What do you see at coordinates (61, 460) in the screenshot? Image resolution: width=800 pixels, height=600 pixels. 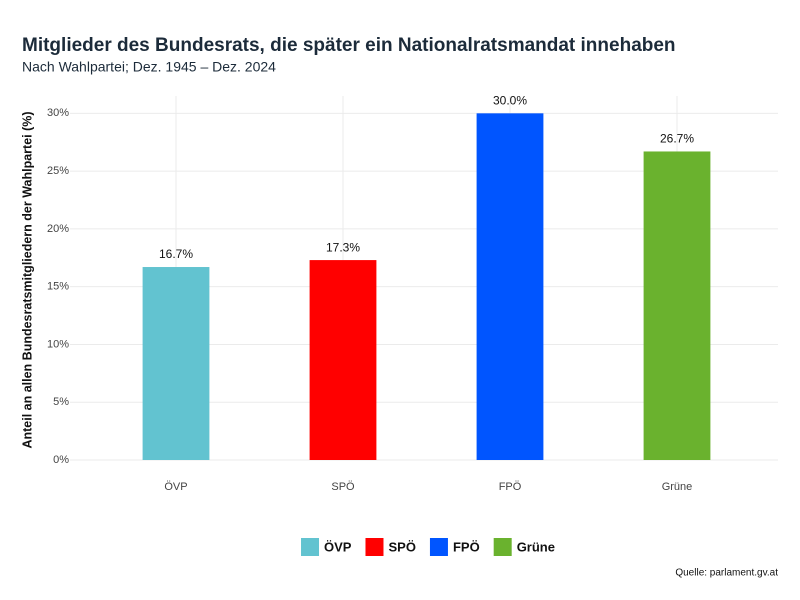 I see `y-tick-label: 0%` at bounding box center [61, 460].